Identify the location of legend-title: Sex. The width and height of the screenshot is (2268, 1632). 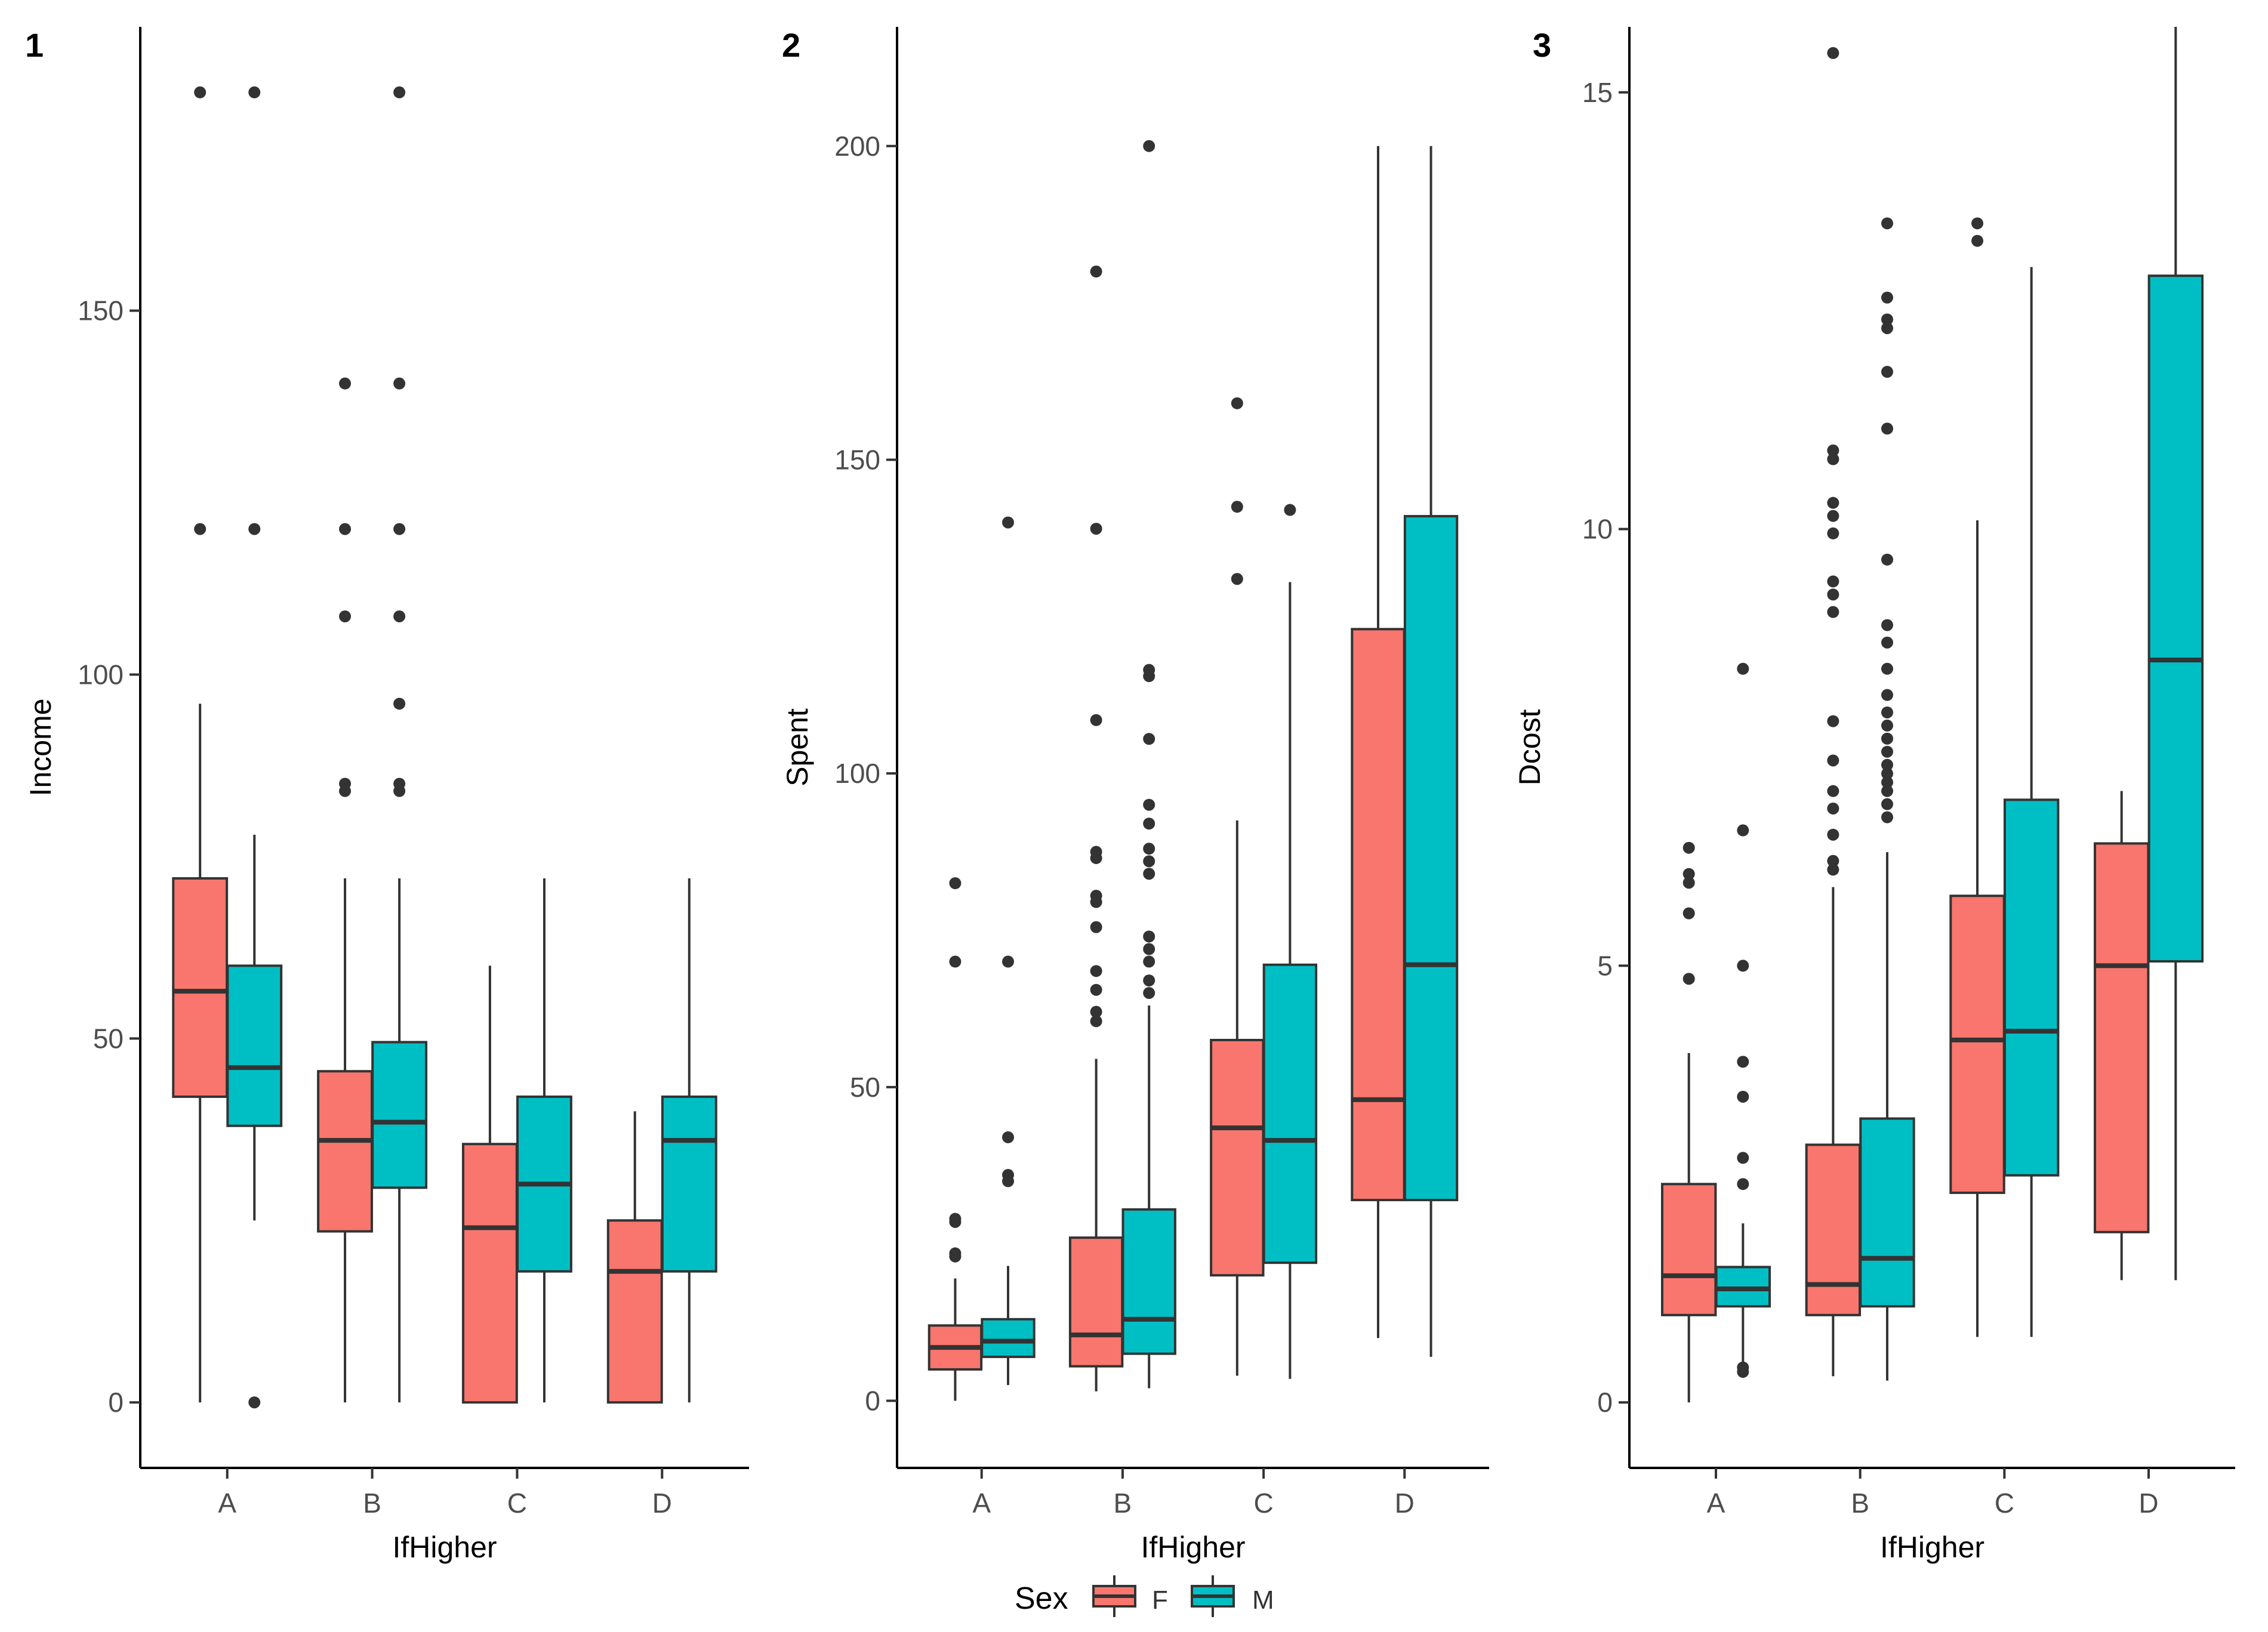
(1041, 1598).